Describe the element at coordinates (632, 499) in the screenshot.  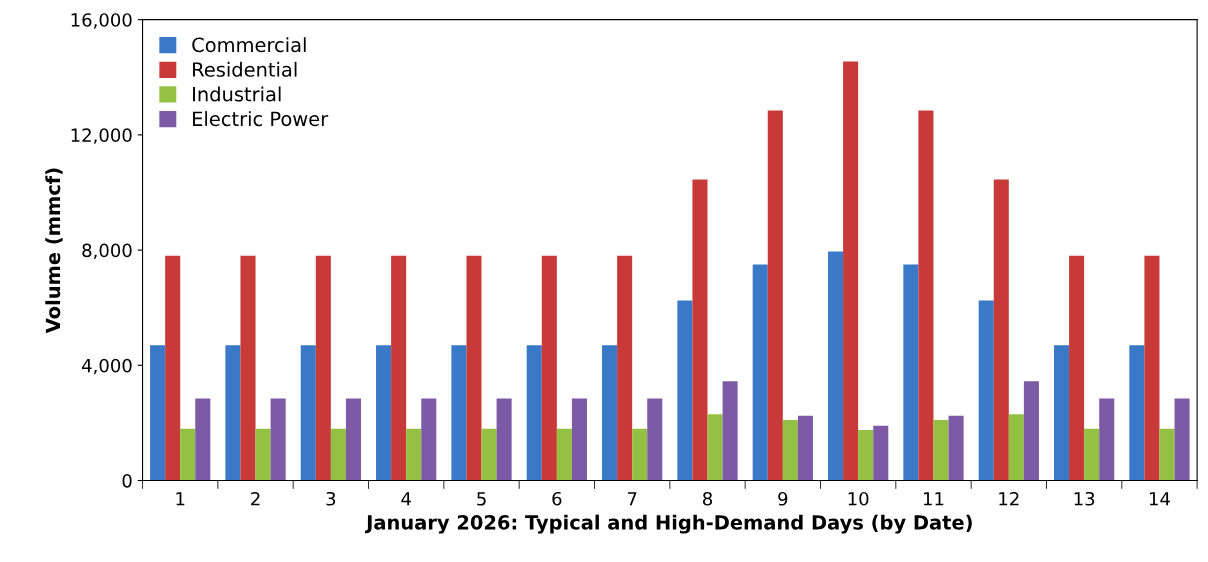
I see `x-tick-label: 7` at that location.